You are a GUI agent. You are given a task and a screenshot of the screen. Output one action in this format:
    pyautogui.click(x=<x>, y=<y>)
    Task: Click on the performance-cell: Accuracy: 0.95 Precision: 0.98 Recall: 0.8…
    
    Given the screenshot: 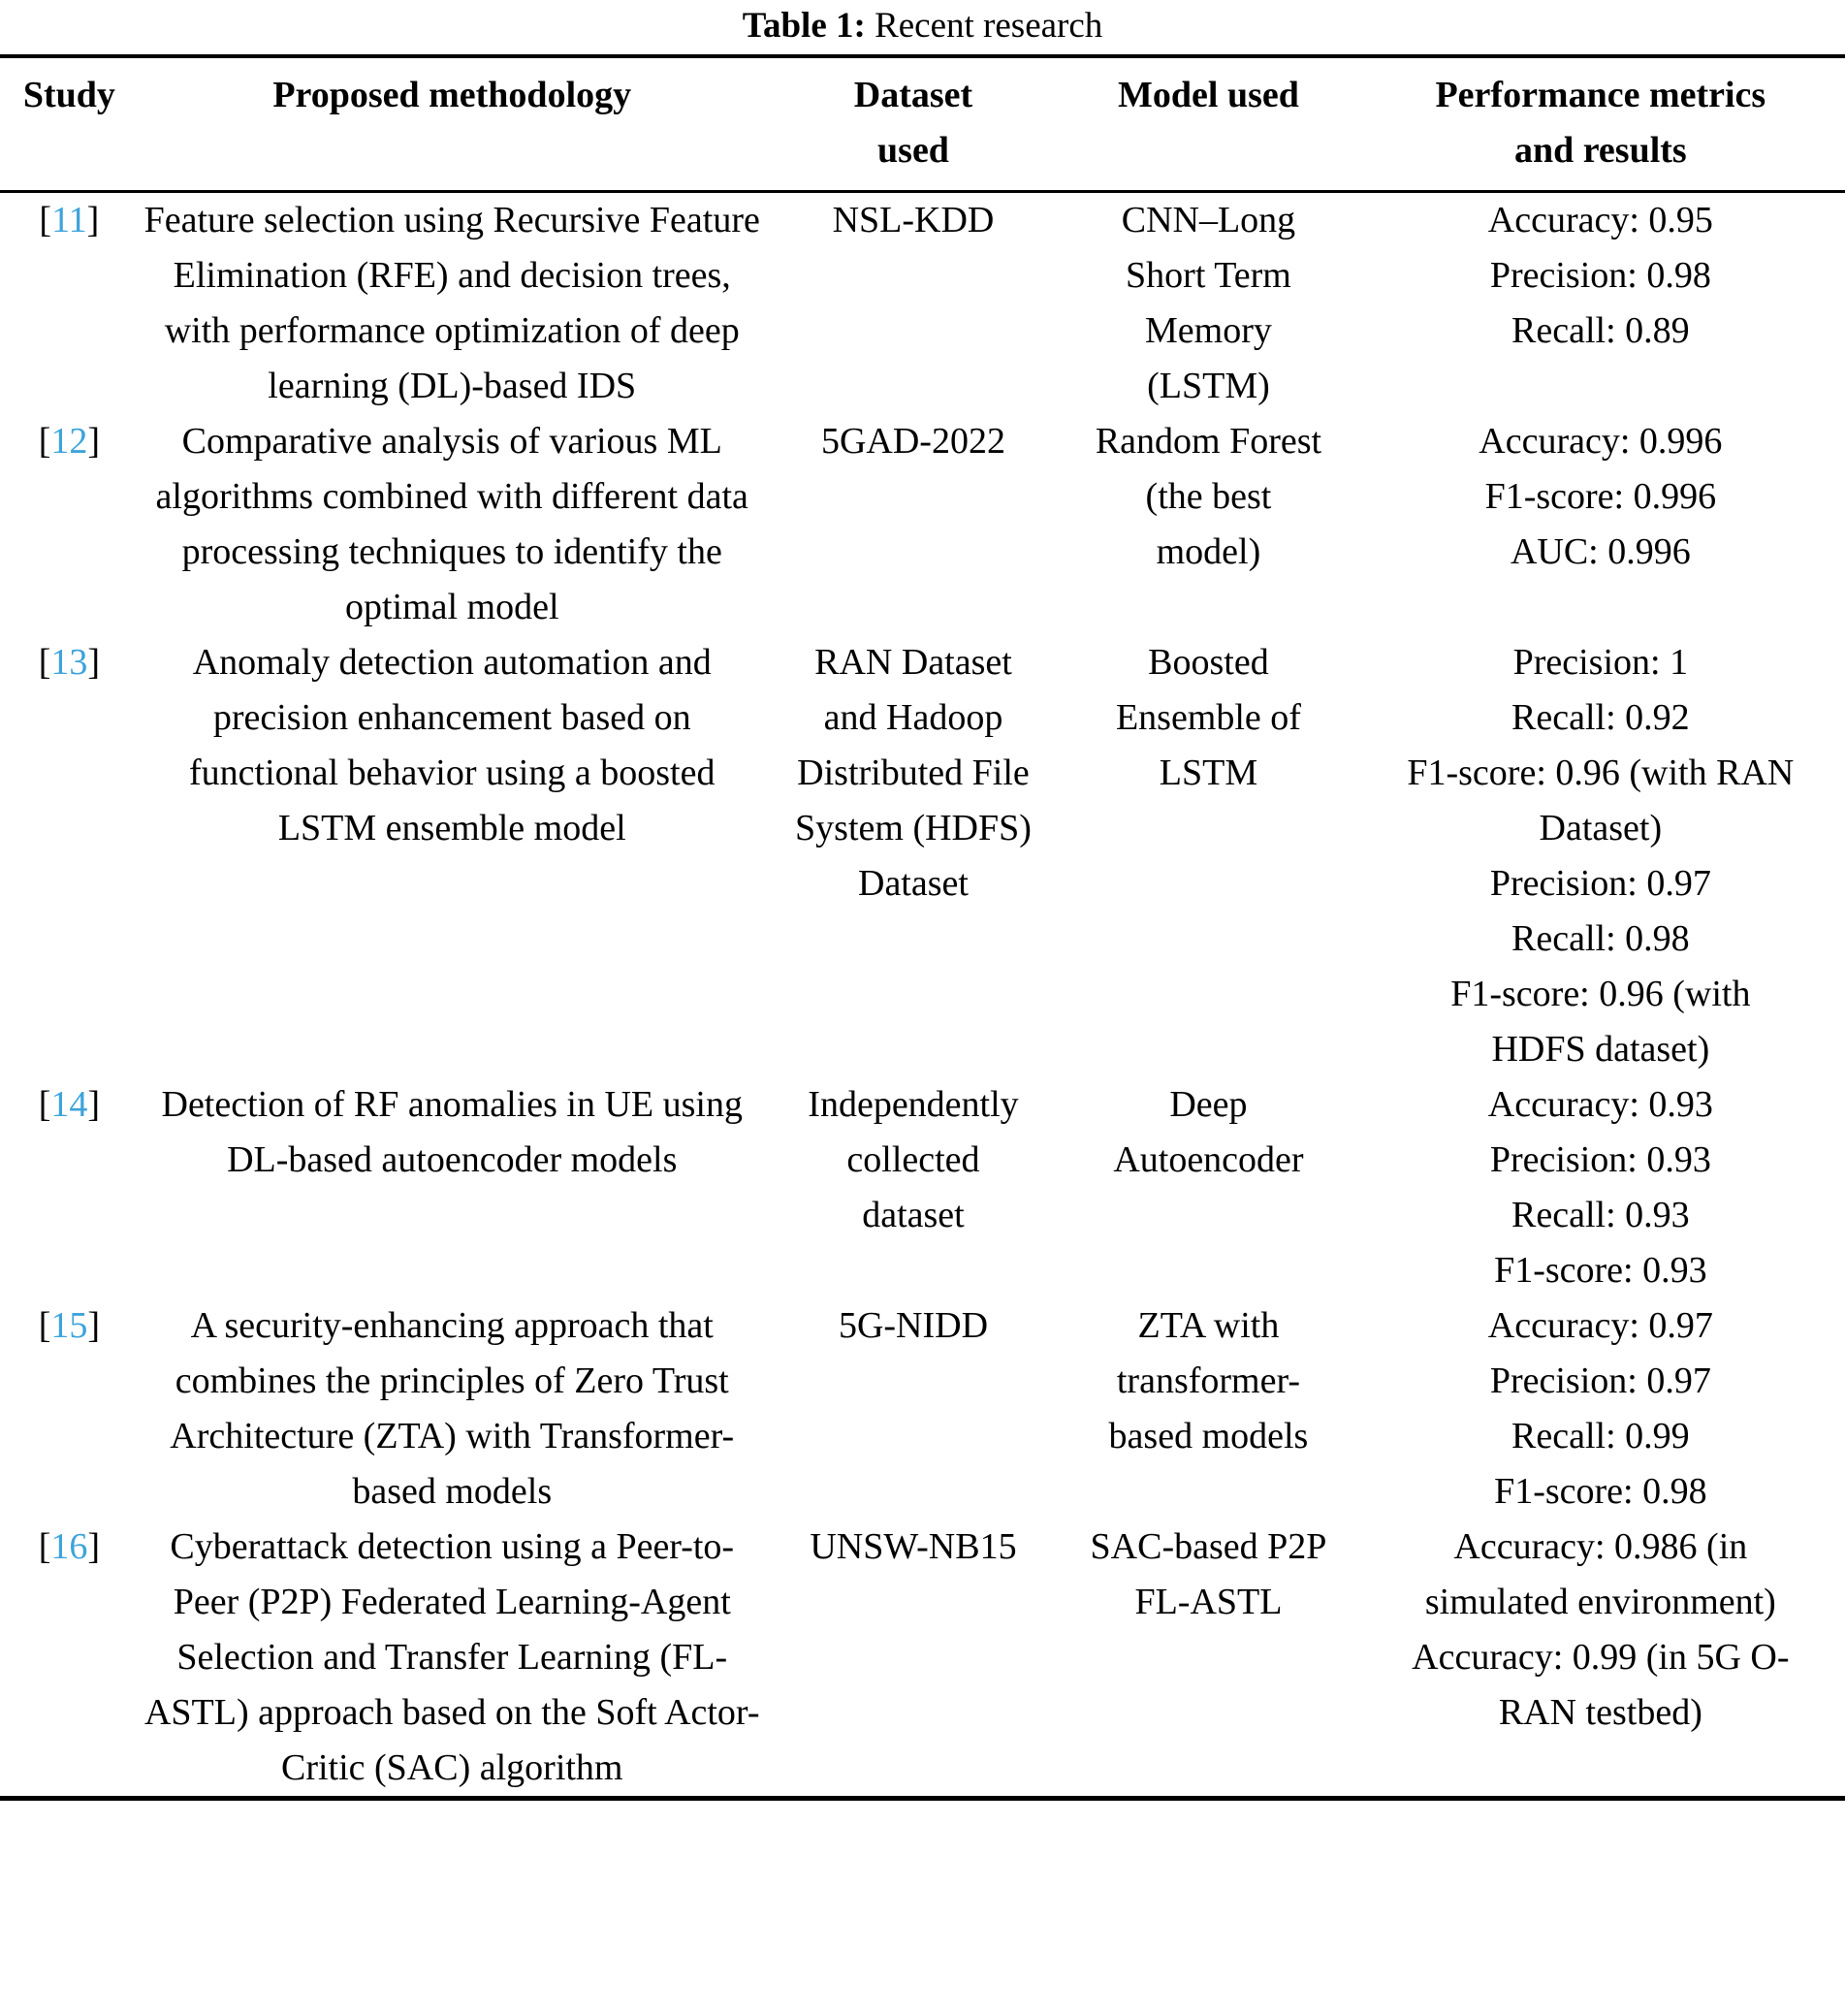 What is the action you would take?
    pyautogui.click(x=1600, y=275)
    